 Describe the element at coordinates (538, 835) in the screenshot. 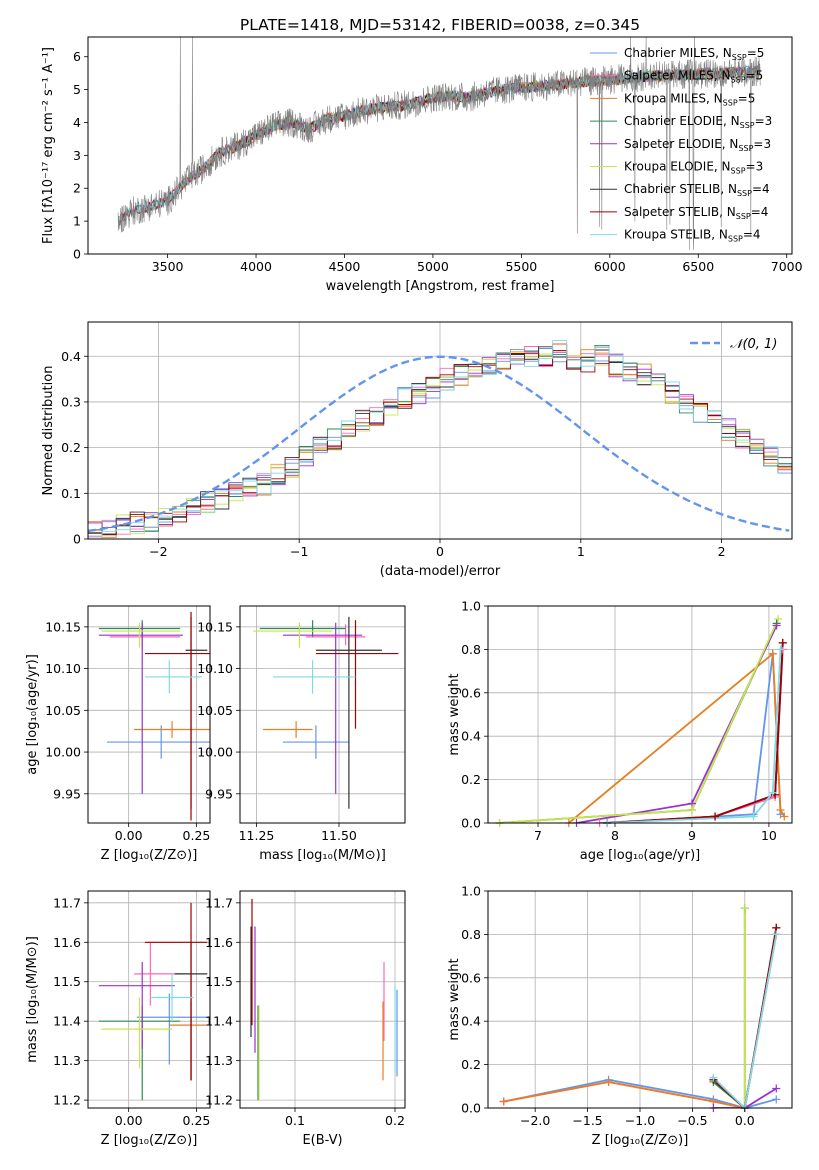

I see `x-tick-label: 7` at that location.